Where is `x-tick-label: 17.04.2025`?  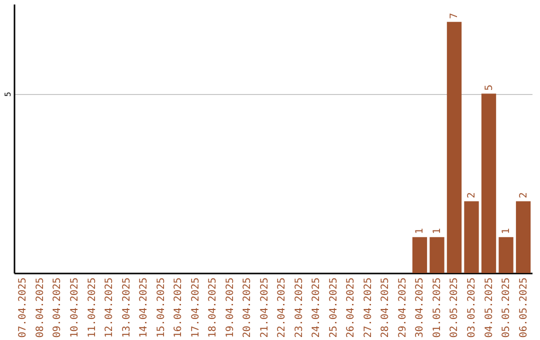 x-tick-label: 17.04.2025 is located at coordinates (196, 308).